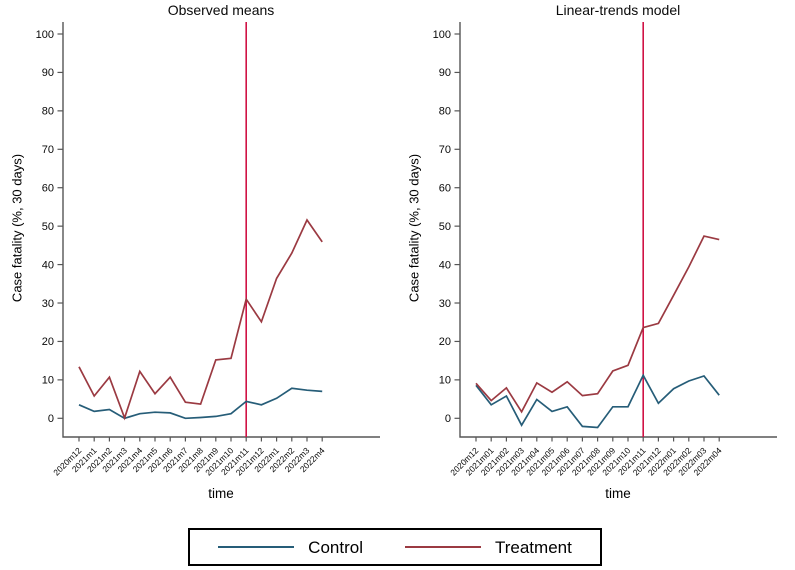 The image size is (795, 570). Describe the element at coordinates (256, 547) in the screenshot. I see `control-line-sample` at that location.